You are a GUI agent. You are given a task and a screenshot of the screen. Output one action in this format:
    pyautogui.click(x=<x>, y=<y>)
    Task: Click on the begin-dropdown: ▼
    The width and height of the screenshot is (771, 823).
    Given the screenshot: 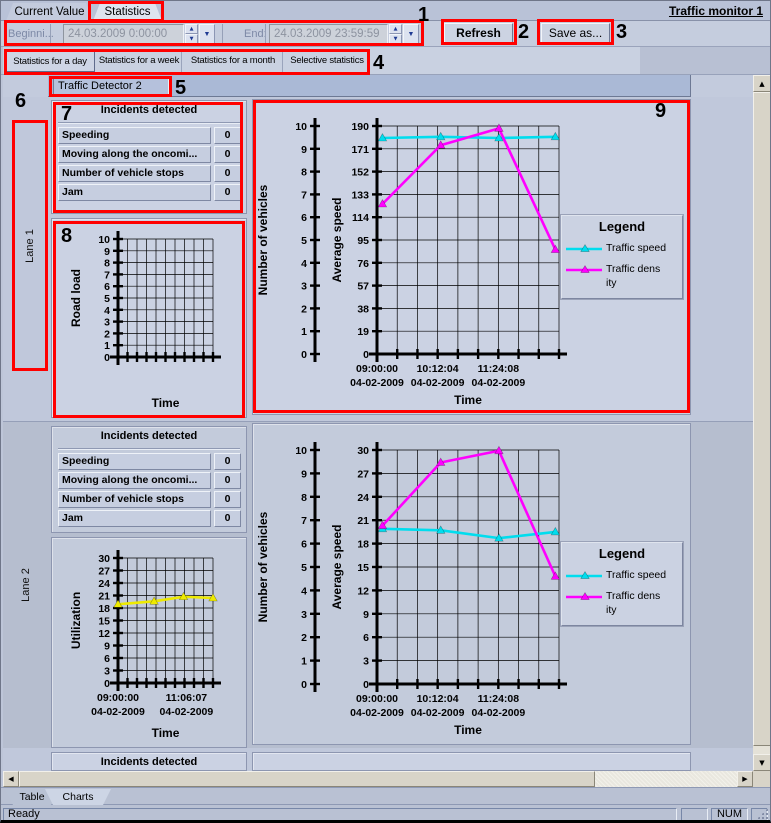 What is the action you would take?
    pyautogui.click(x=207, y=34)
    